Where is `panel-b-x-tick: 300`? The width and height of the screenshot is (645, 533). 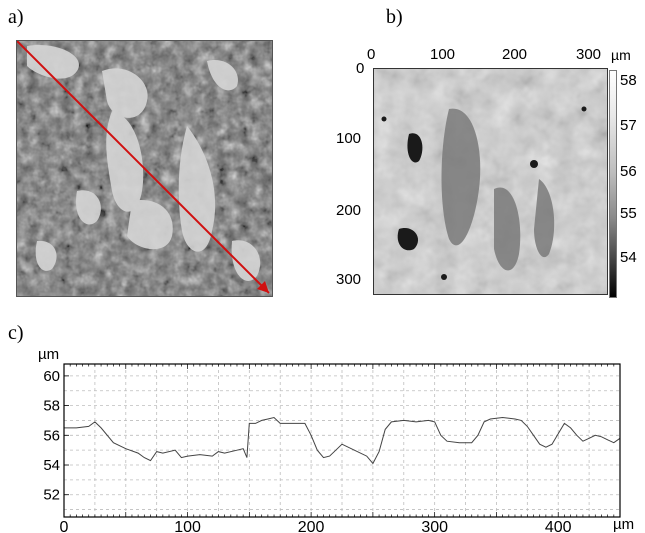 panel-b-x-tick: 300 is located at coordinates (589, 54).